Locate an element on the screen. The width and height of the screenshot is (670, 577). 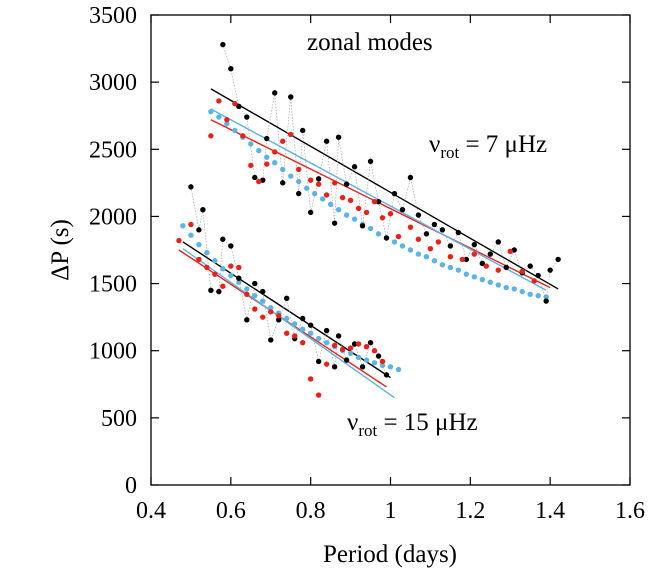
x-tick-label-2: 0.8 is located at coordinates (311, 511).